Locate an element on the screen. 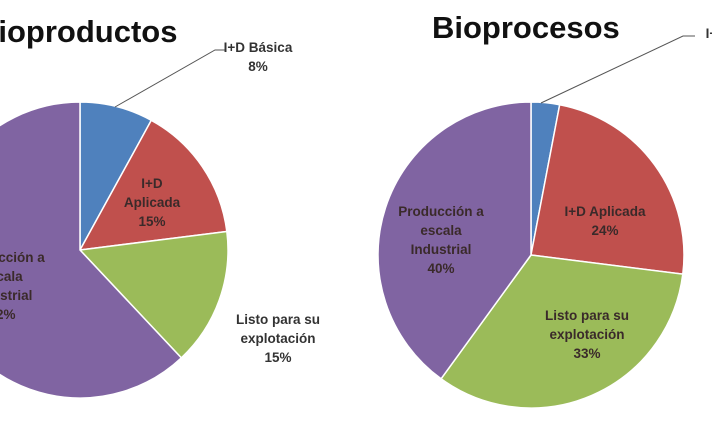 This screenshot has height=430, width=712. percent-label: 24% is located at coordinates (604, 230).